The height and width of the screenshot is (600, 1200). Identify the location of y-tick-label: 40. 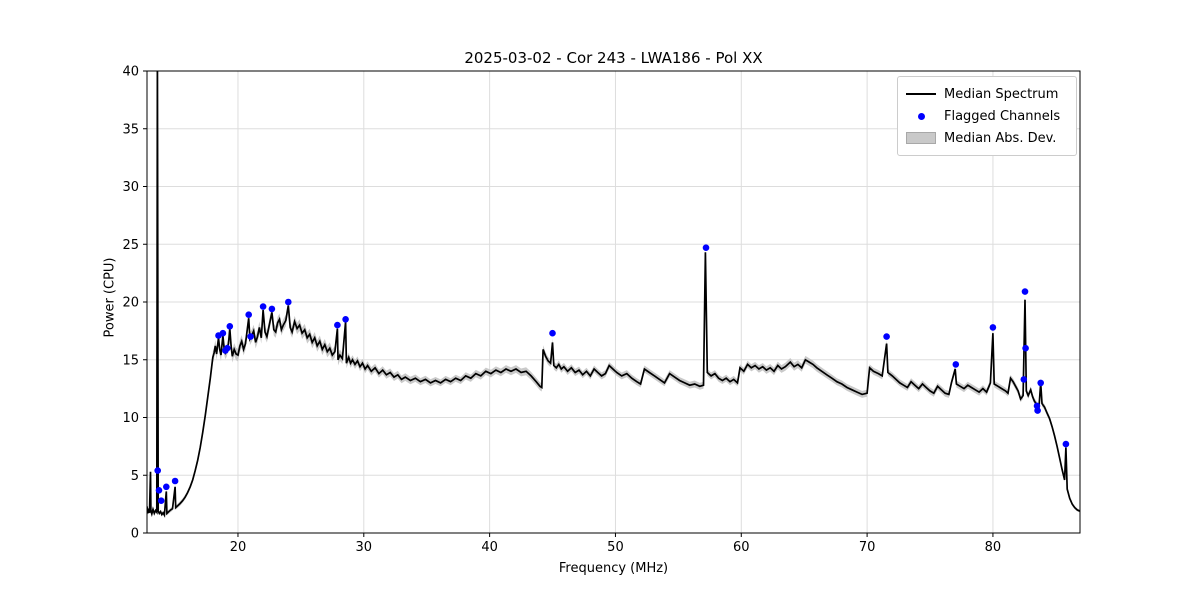
(130, 72).